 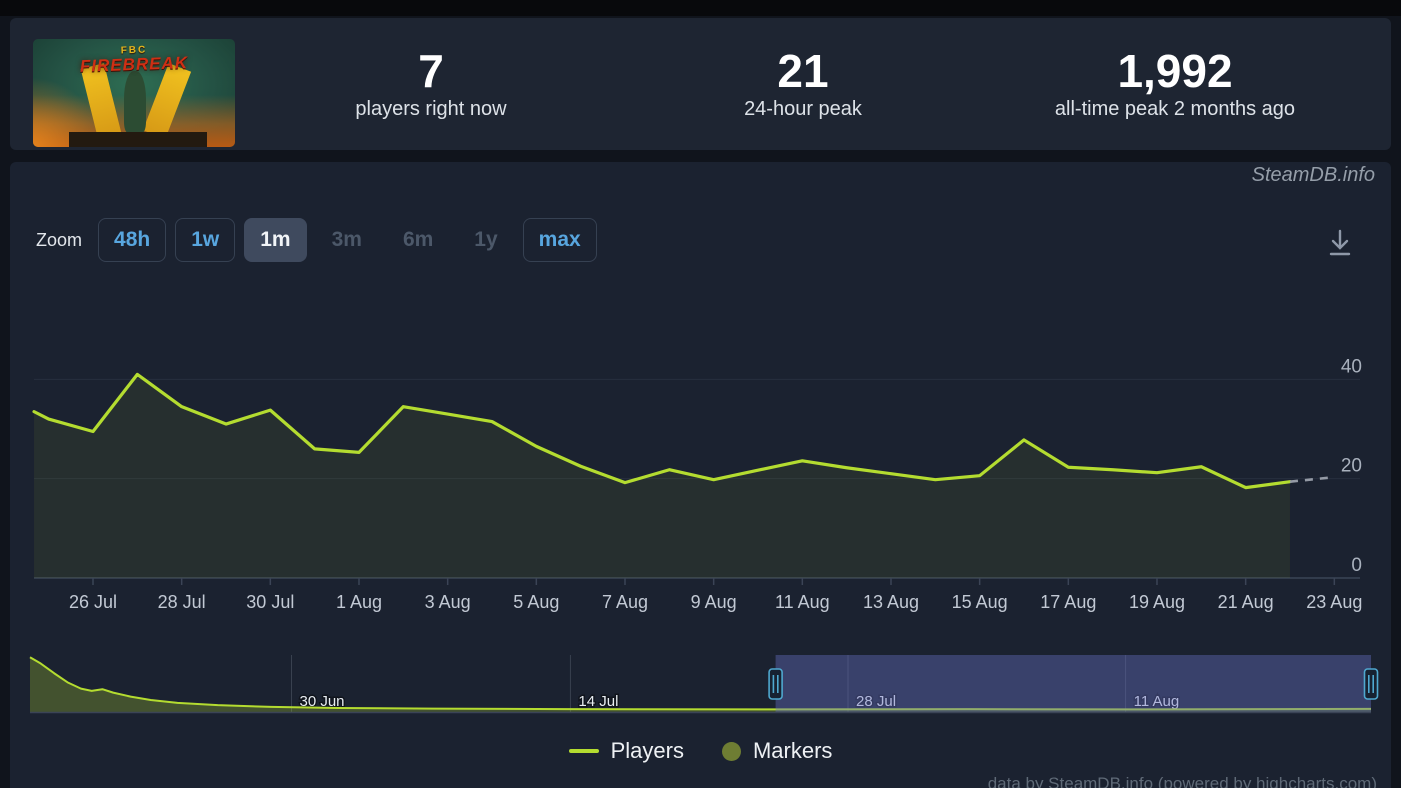 I want to click on x-axis-label: 30 Jul, so click(x=270, y=602).